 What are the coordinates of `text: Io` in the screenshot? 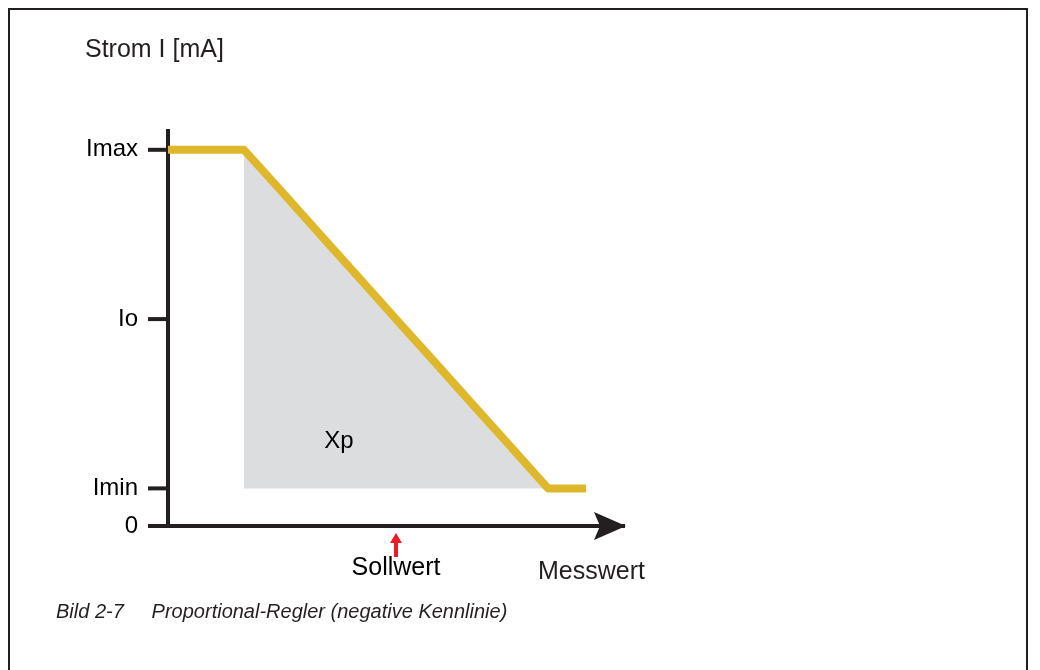 It's located at (127, 317).